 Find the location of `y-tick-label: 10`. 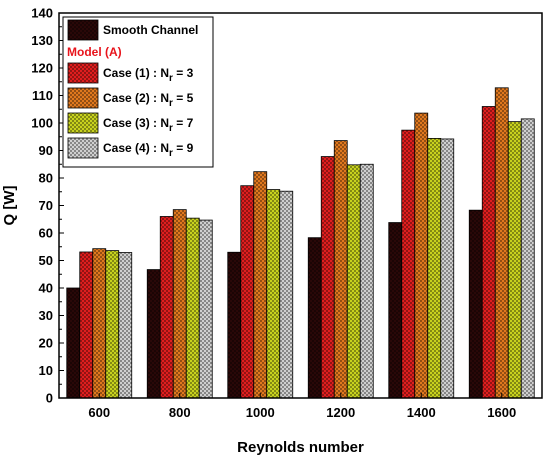

y-tick-label: 10 is located at coordinates (46, 370).